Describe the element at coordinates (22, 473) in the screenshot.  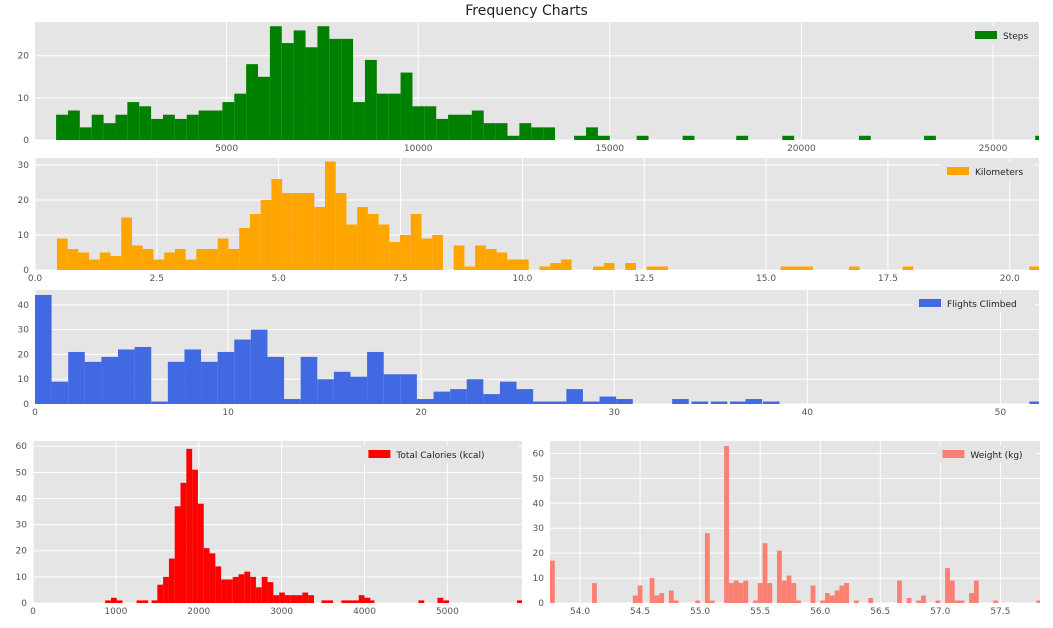
I see `y-tick-label: 50` at that location.